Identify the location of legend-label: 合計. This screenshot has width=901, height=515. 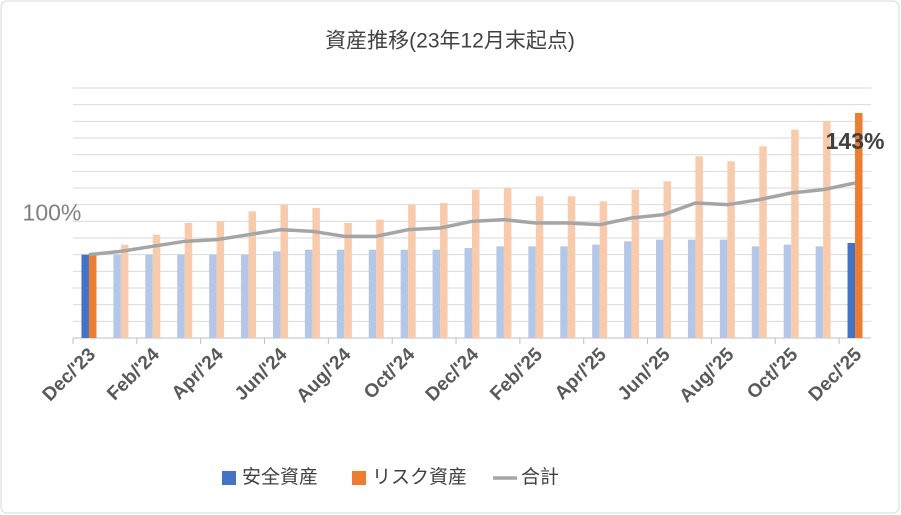
(540, 477).